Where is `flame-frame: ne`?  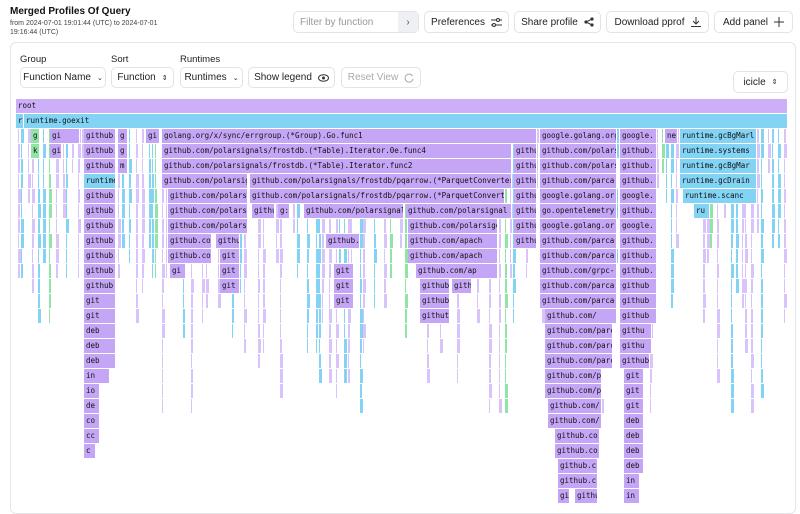 flame-frame: ne is located at coordinates (671, 136).